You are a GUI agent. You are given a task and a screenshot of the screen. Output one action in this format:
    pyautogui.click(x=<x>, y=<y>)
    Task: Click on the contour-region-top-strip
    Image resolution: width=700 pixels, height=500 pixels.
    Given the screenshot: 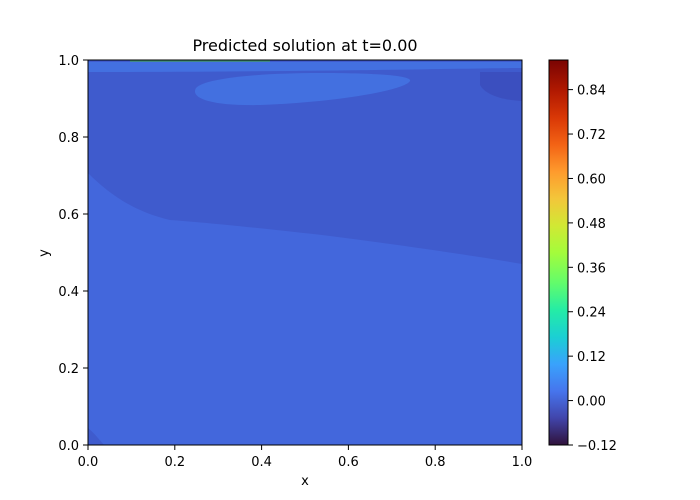 What is the action you would take?
    pyautogui.click(x=305, y=67)
    